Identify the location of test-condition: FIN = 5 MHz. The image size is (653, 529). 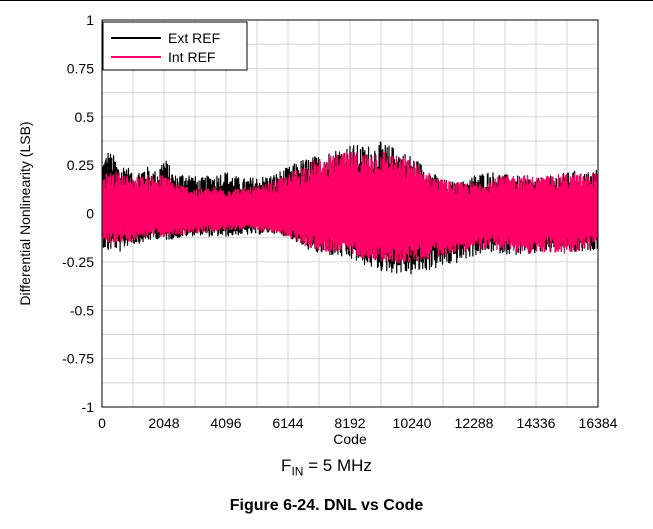
(326, 467).